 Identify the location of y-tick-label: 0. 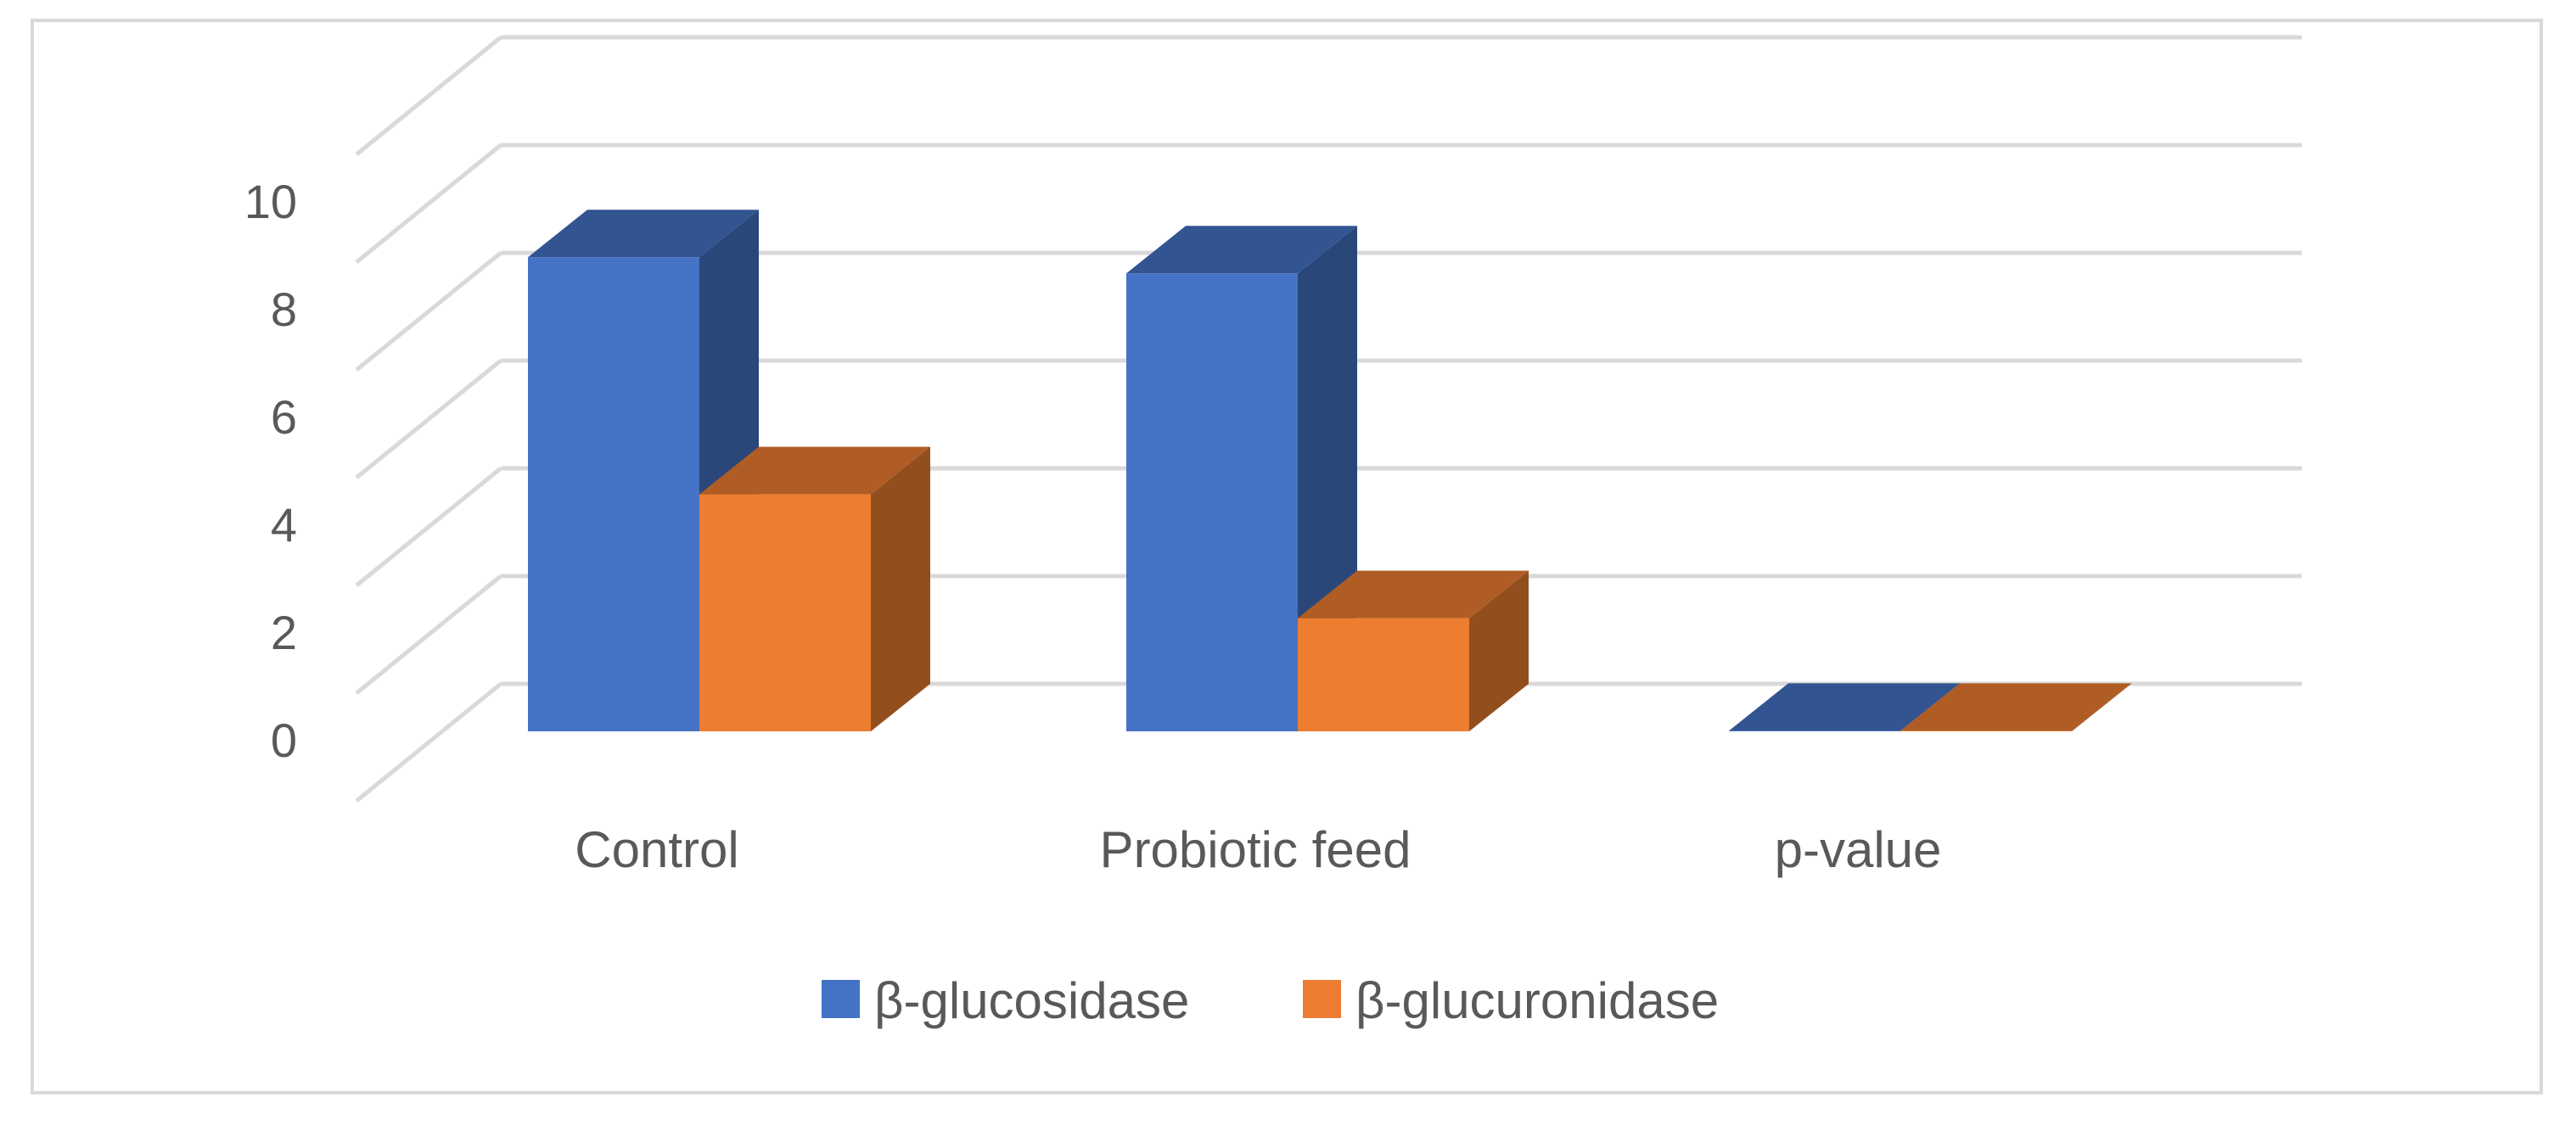
(284, 740).